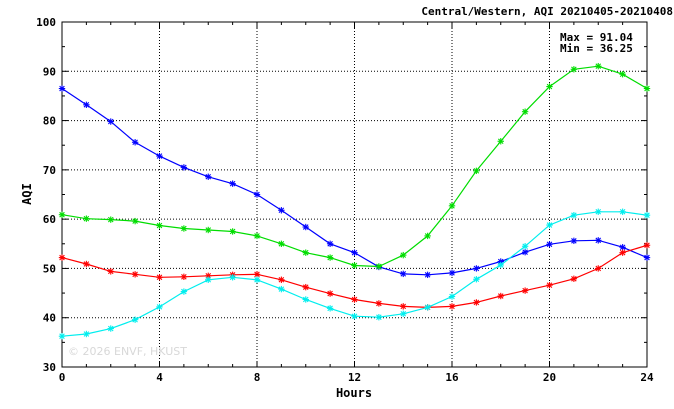 This screenshot has width=674, height=409. I want to click on y-tick-label: 100, so click(46, 22).